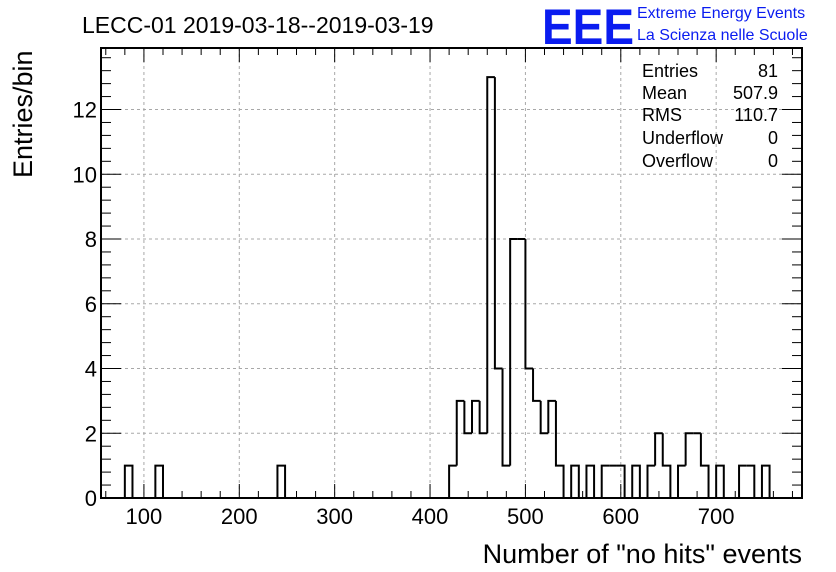 The height and width of the screenshot is (572, 836). Describe the element at coordinates (334, 516) in the screenshot. I see `x-tick-label: 300` at that location.